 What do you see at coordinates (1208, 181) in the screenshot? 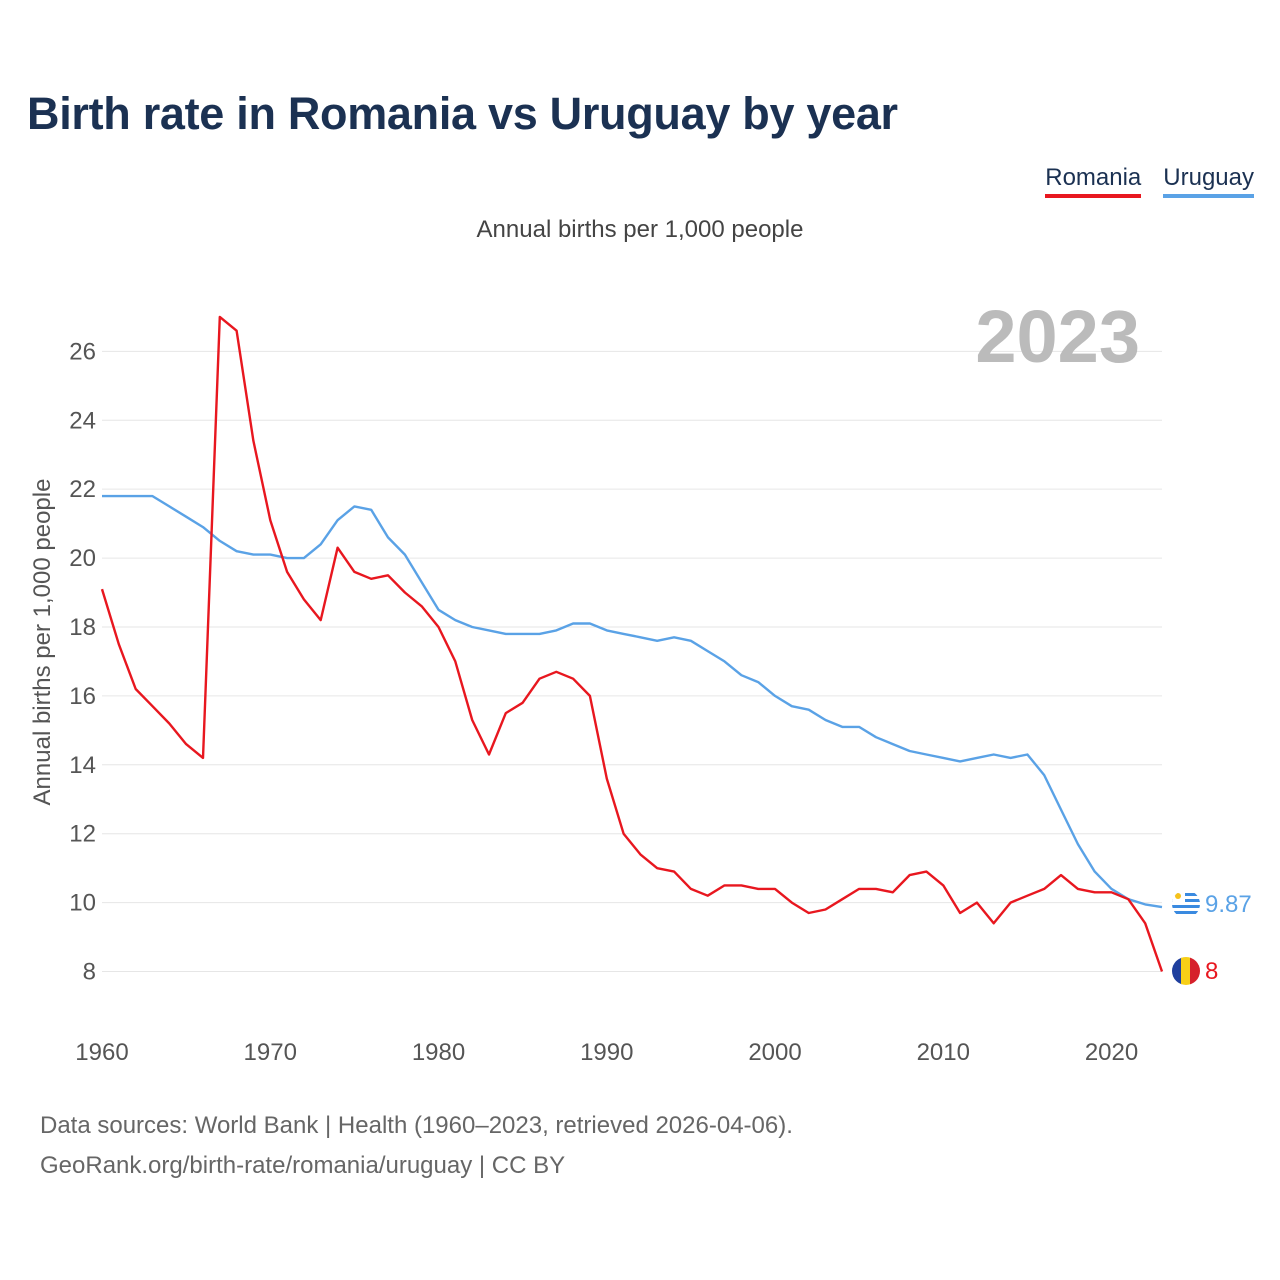
I see `legend-item-uruguay: Uruguay` at bounding box center [1208, 181].